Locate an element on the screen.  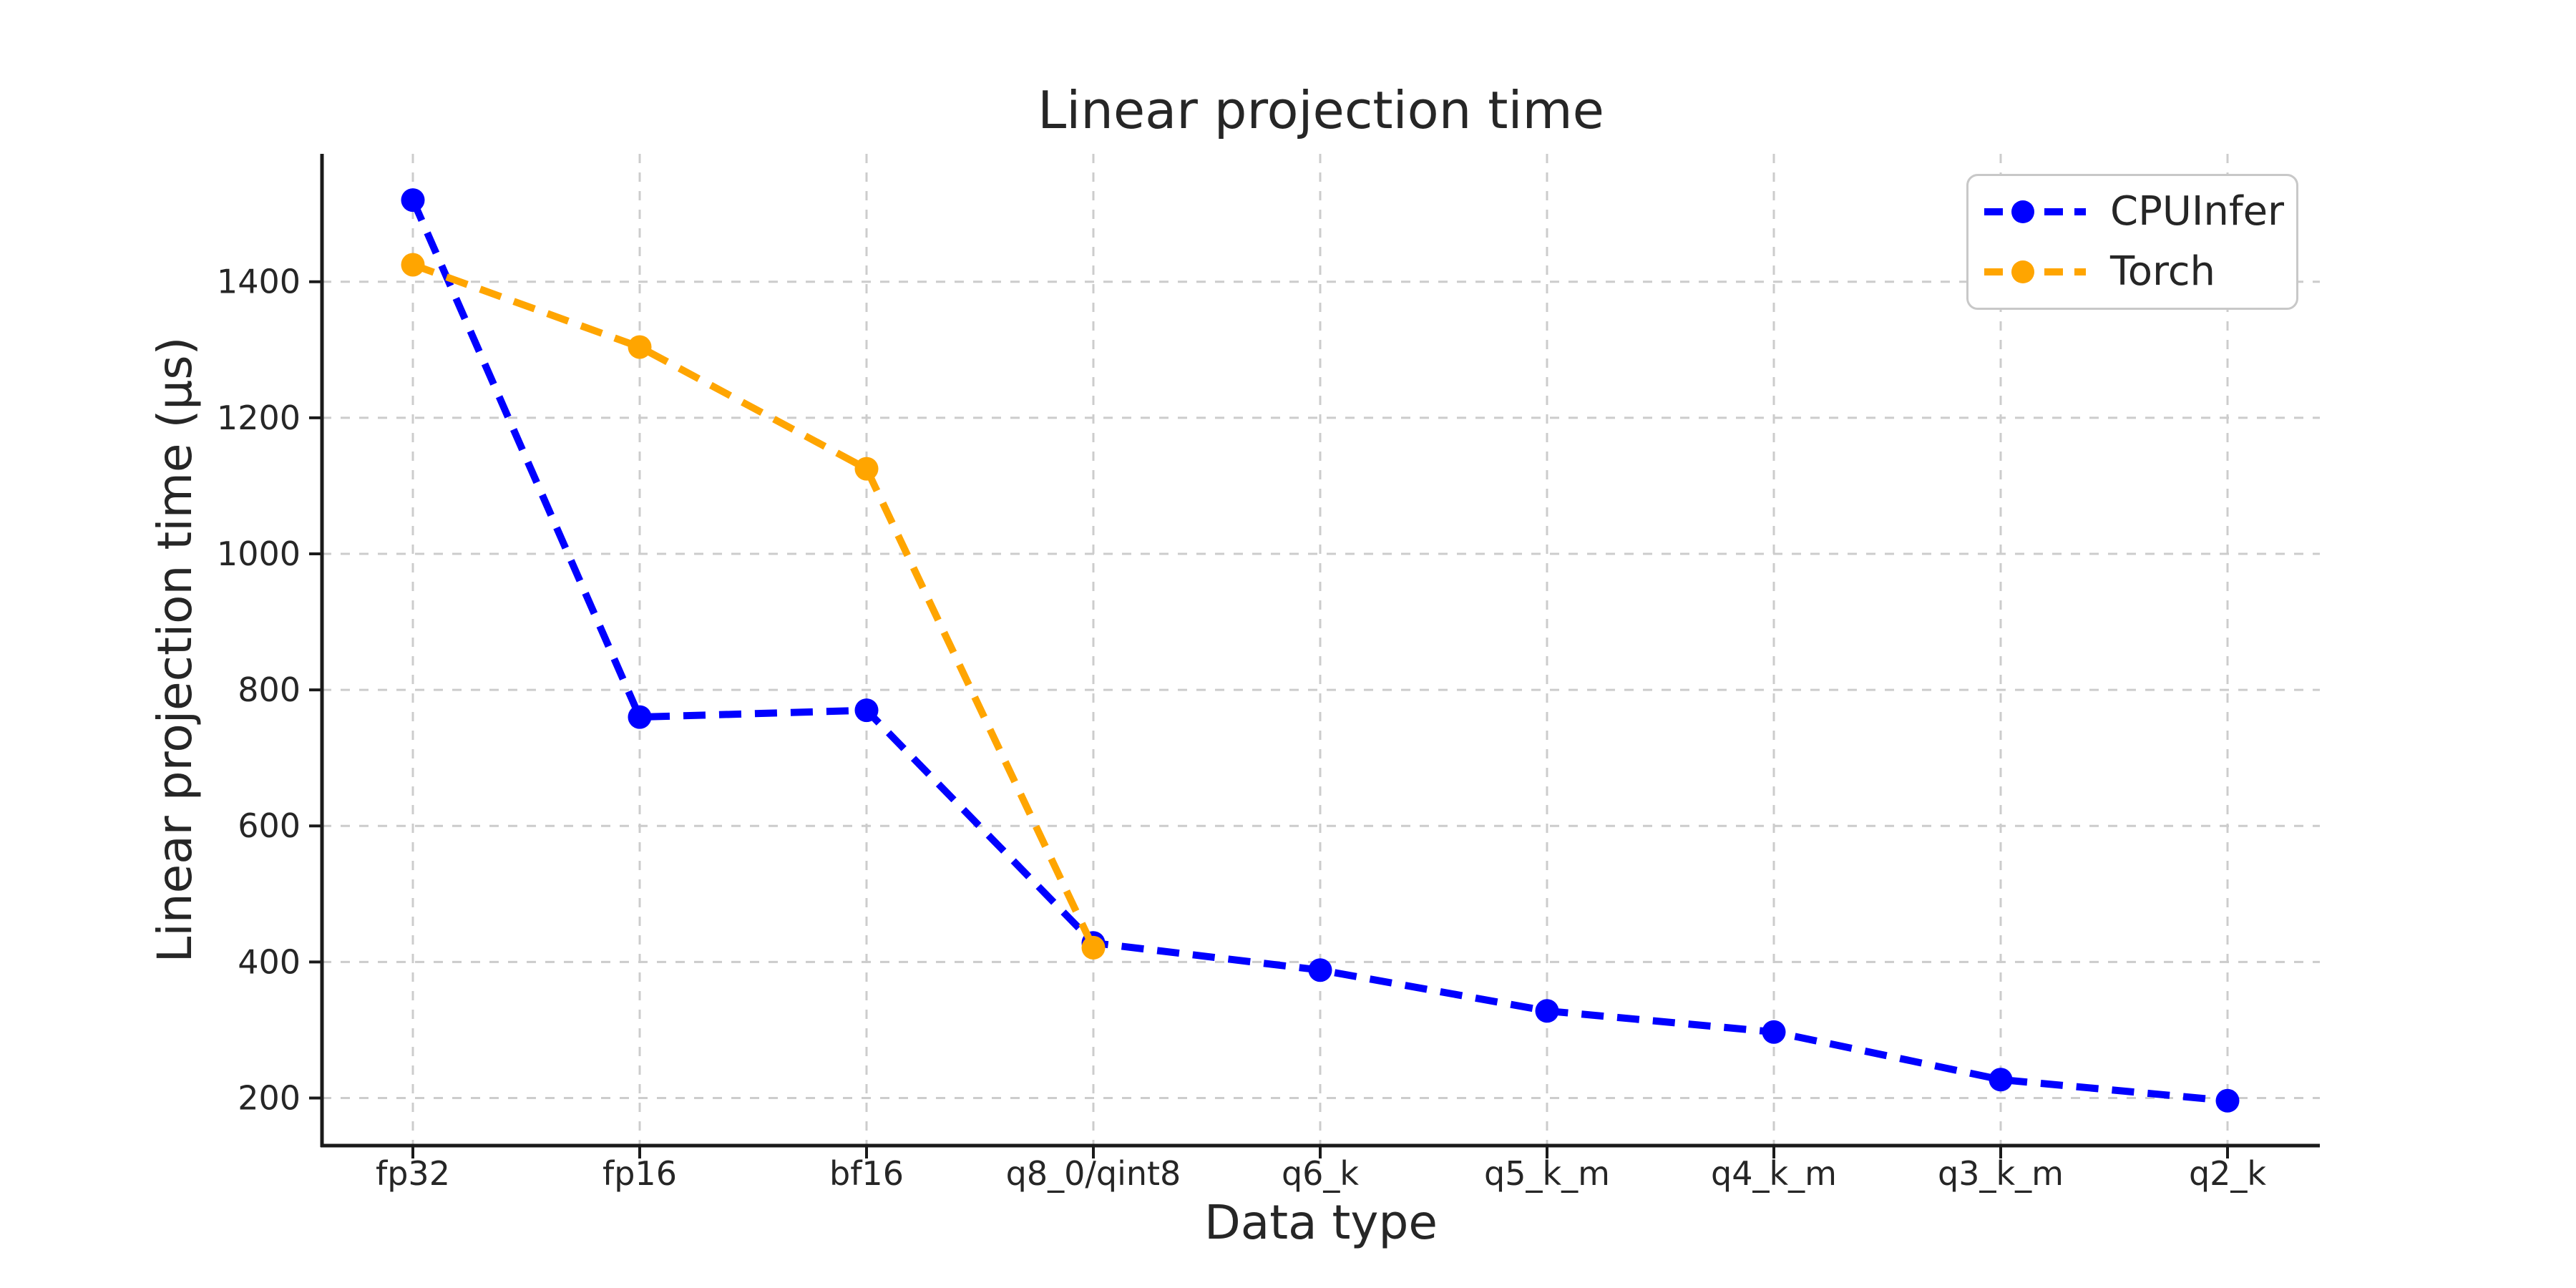
legend-label-torch: Torch is located at coordinates (2163, 271).